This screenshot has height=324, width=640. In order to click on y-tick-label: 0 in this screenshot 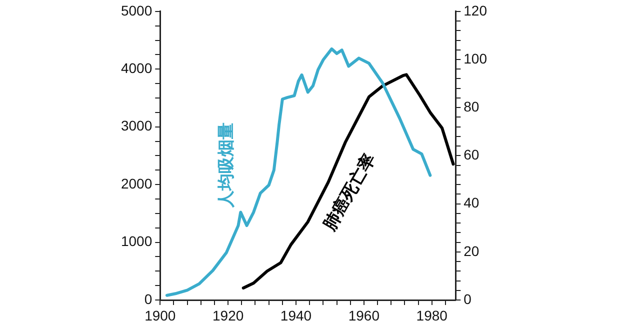, I will do `click(148, 298)`.